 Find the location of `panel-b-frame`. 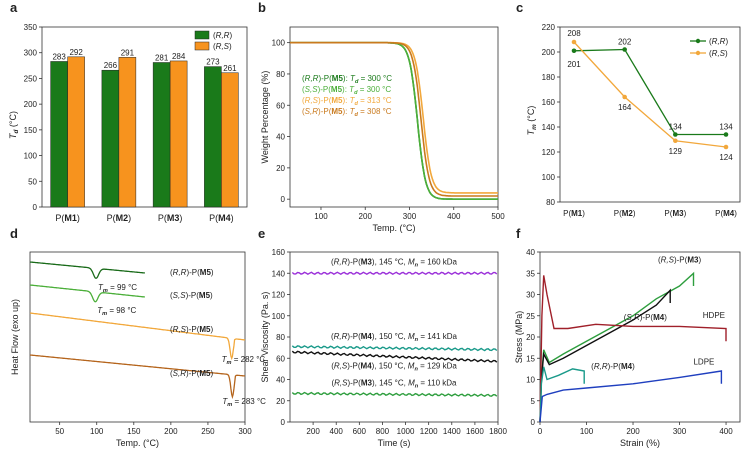

panel-b-frame is located at coordinates (394, 117).